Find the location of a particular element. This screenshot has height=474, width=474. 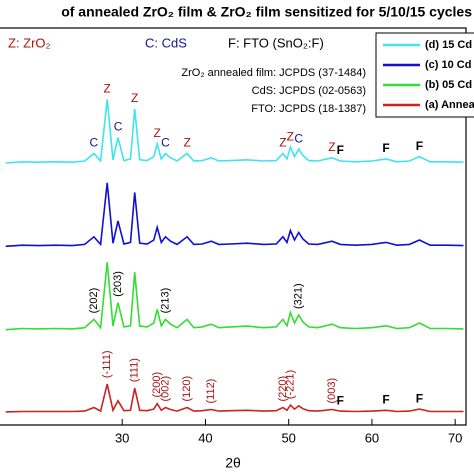

peak-label: (-221) is located at coordinates (290, 384).